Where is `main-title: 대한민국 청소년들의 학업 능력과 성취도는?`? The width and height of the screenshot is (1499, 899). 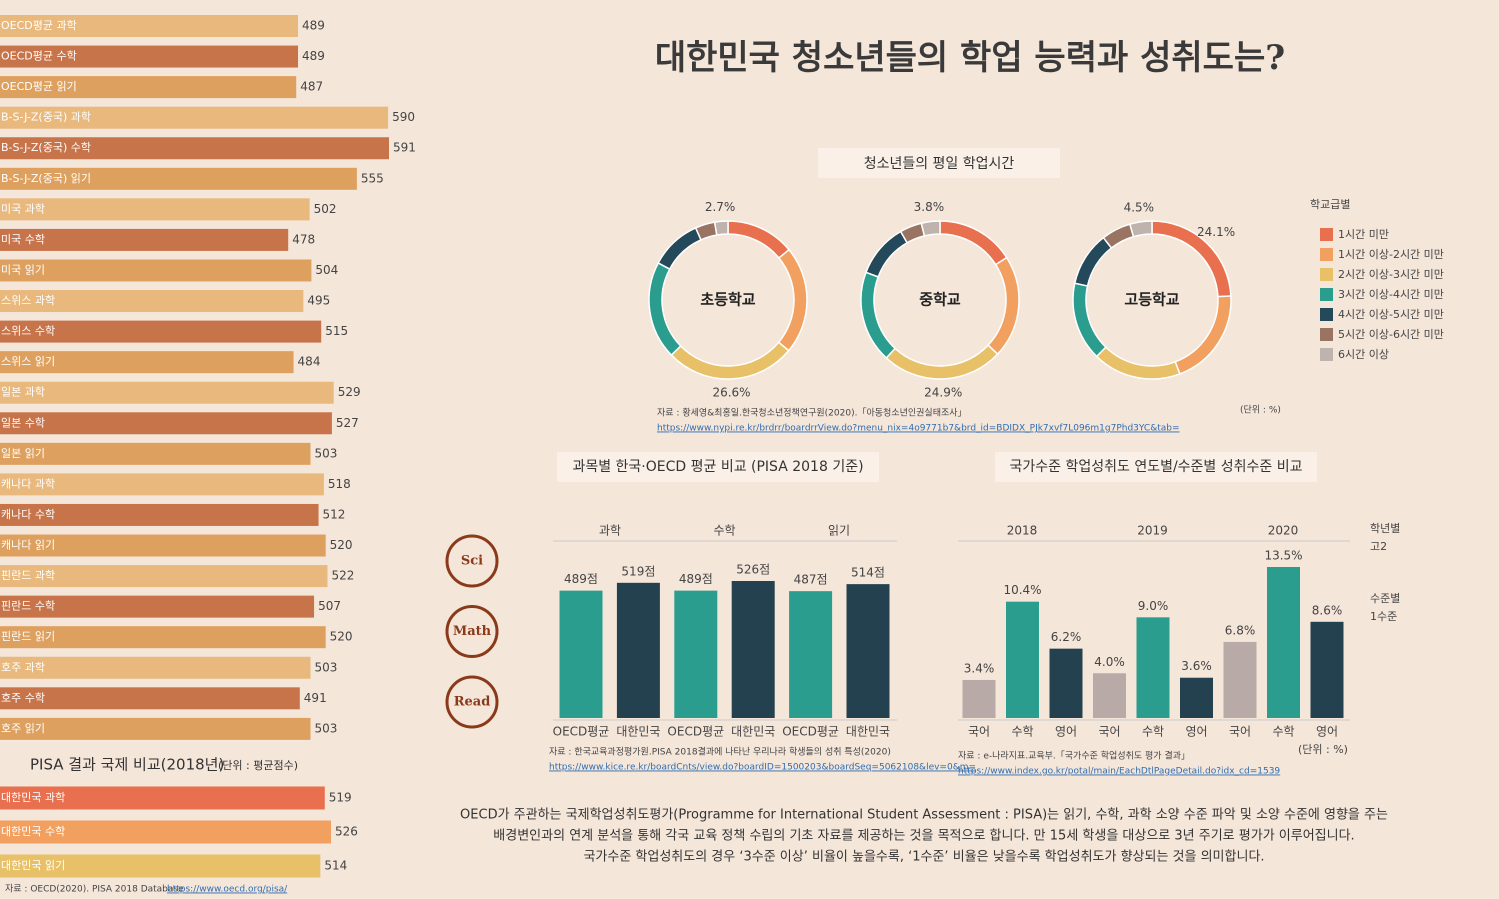
main-title: 대한민국 청소년들의 학업 능력과 성취도는? is located at coordinates (970, 58).